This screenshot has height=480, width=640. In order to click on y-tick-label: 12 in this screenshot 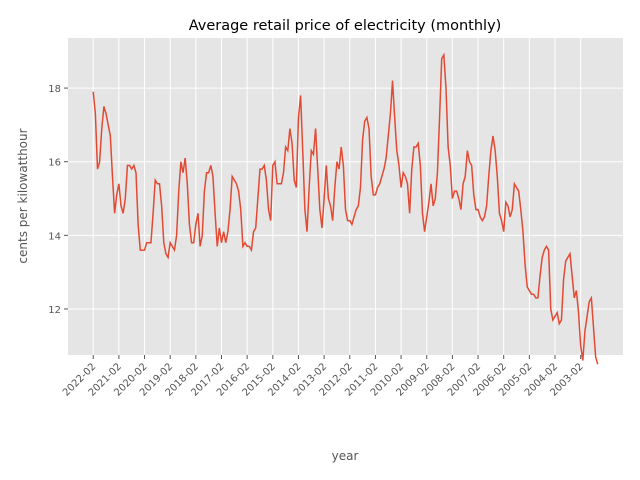, I will do `click(54, 310)`.